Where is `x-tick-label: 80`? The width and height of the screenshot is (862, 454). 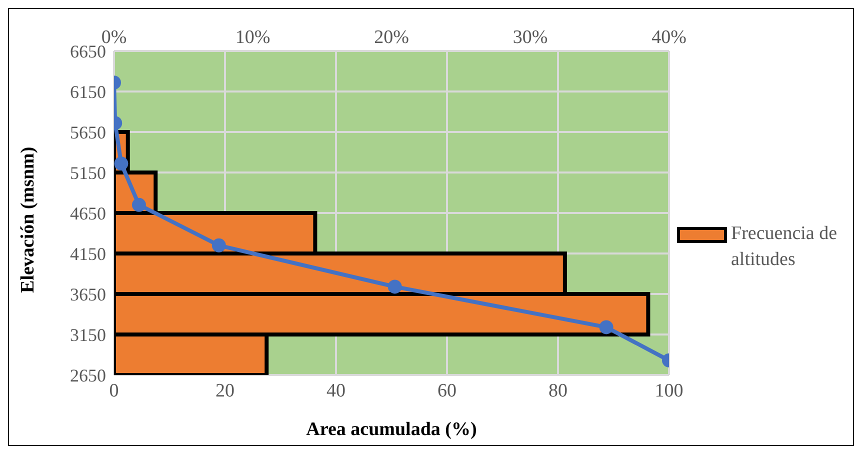
x-tick-label: 80 is located at coordinates (558, 391).